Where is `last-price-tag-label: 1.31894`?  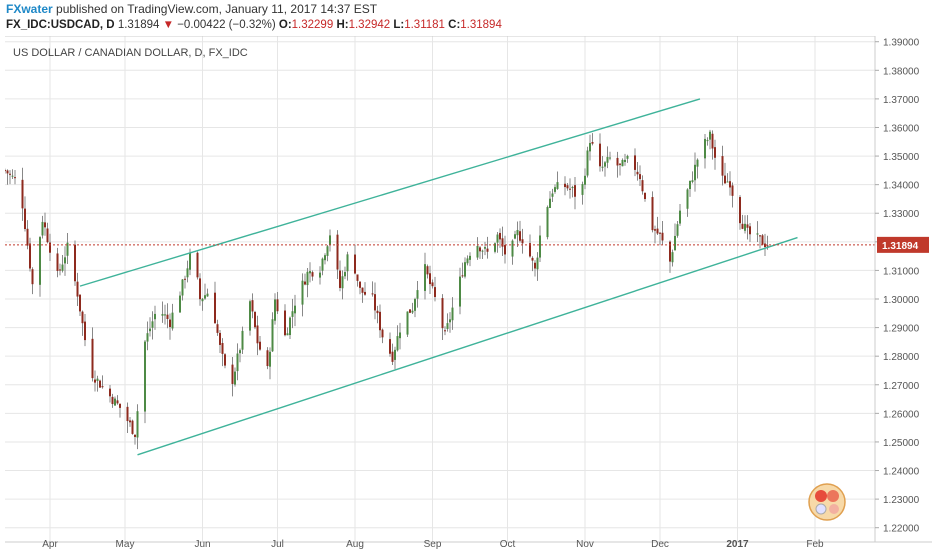 last-price-tag-label: 1.31894 is located at coordinates (900, 246).